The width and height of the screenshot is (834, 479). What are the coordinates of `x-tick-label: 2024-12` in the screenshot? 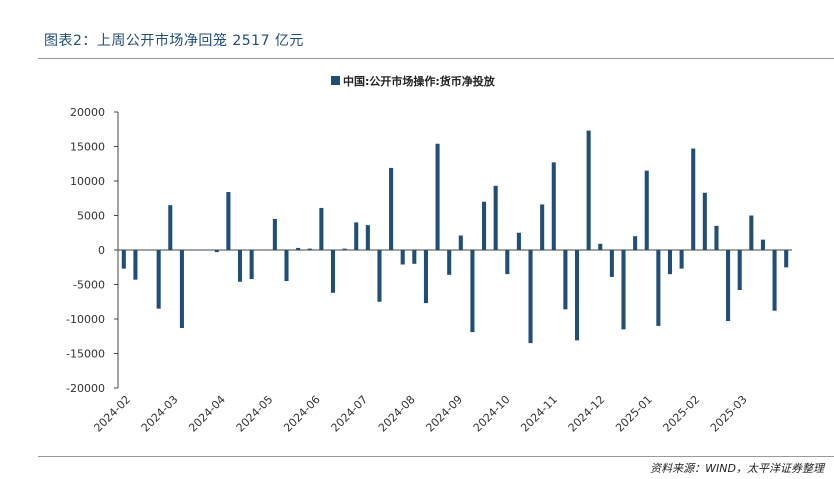 It's located at (587, 414).